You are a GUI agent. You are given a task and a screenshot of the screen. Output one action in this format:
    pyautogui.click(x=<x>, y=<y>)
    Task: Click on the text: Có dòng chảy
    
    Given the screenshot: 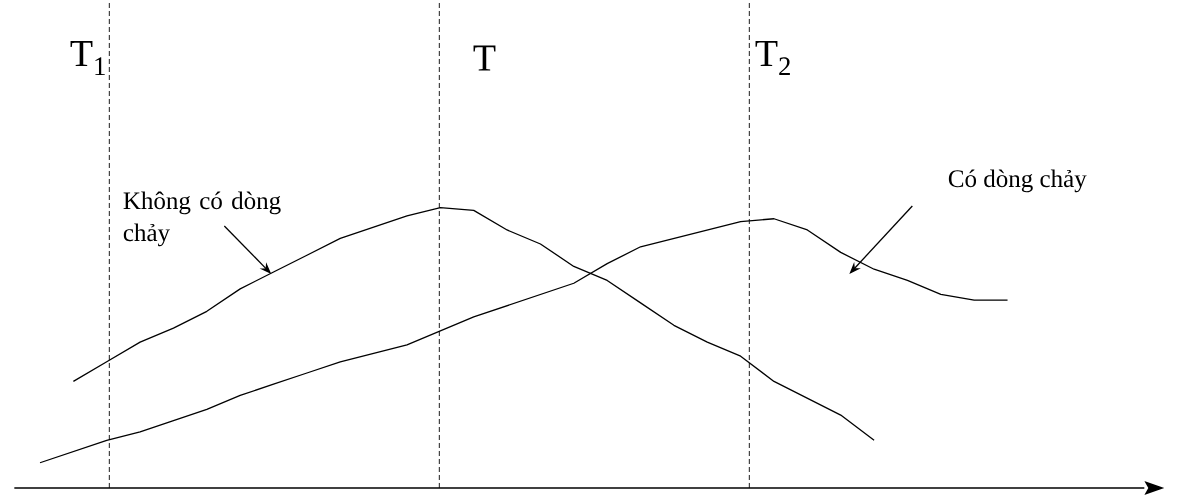 What is the action you would take?
    pyautogui.click(x=1017, y=181)
    